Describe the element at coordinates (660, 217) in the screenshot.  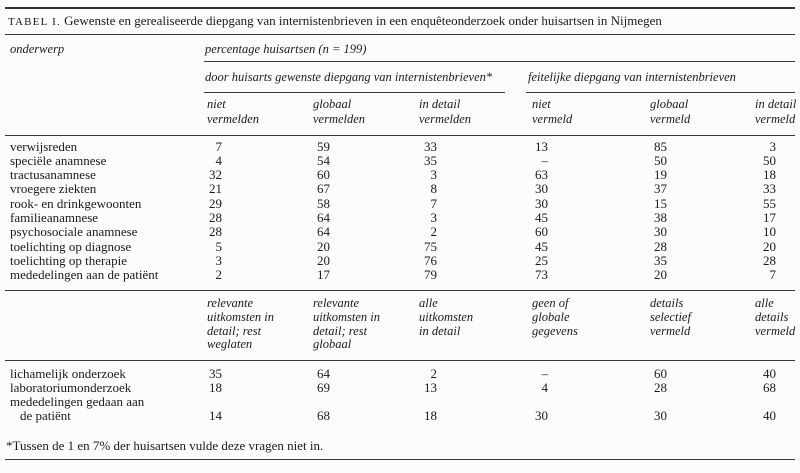
I see `cell-value: 38` at that location.